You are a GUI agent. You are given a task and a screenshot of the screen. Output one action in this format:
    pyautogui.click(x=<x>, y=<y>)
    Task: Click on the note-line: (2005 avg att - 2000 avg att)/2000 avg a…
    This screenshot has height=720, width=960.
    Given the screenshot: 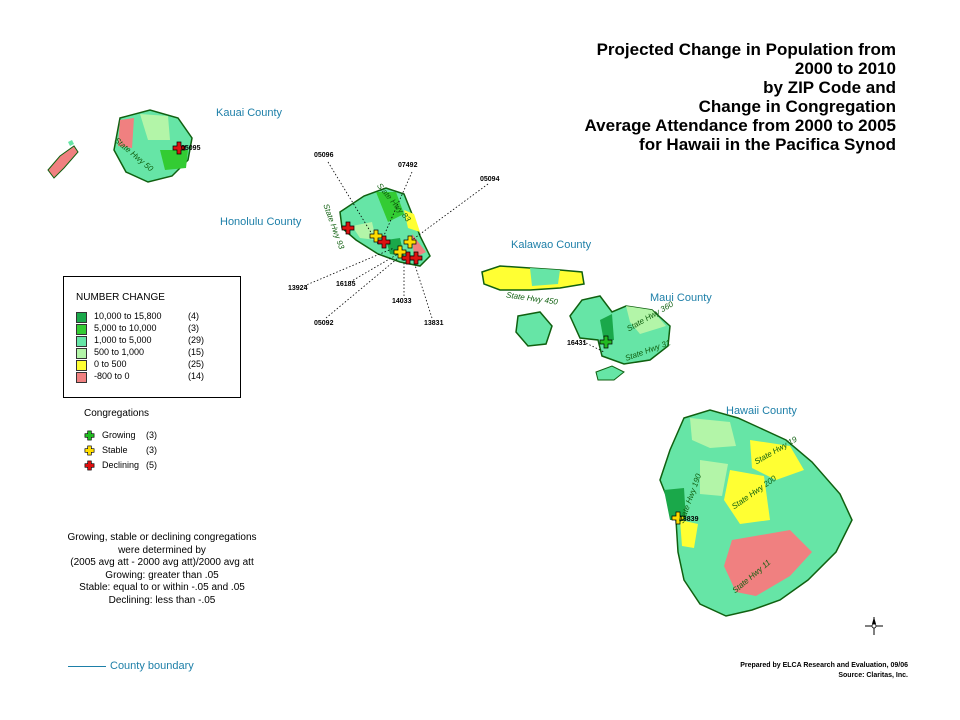 What is the action you would take?
    pyautogui.click(x=162, y=562)
    